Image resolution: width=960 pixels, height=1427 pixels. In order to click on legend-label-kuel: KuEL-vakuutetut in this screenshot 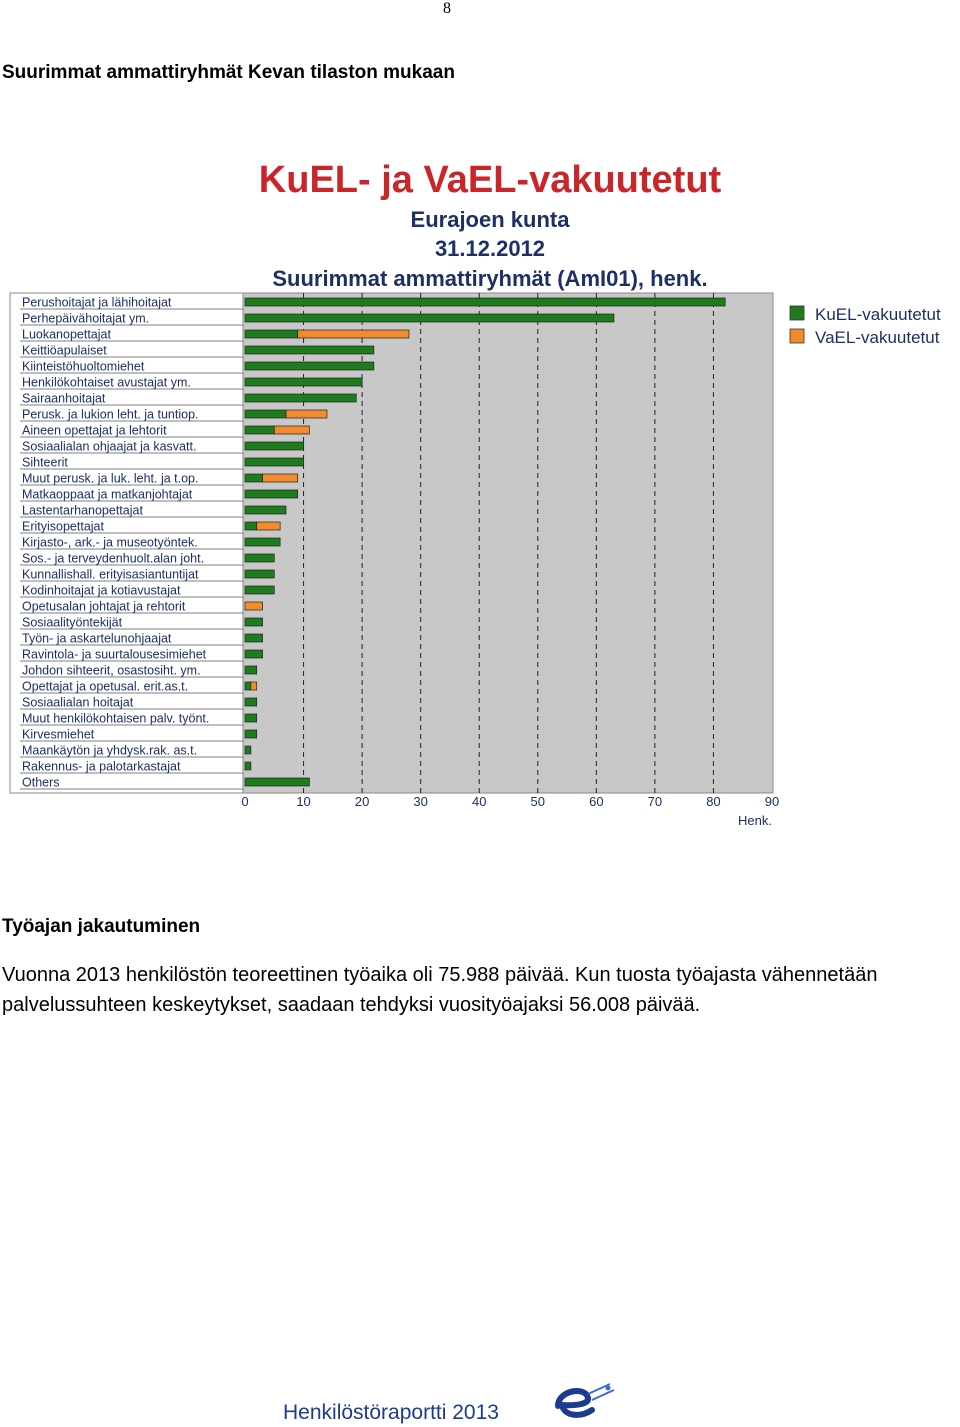, I will do `click(878, 314)`.